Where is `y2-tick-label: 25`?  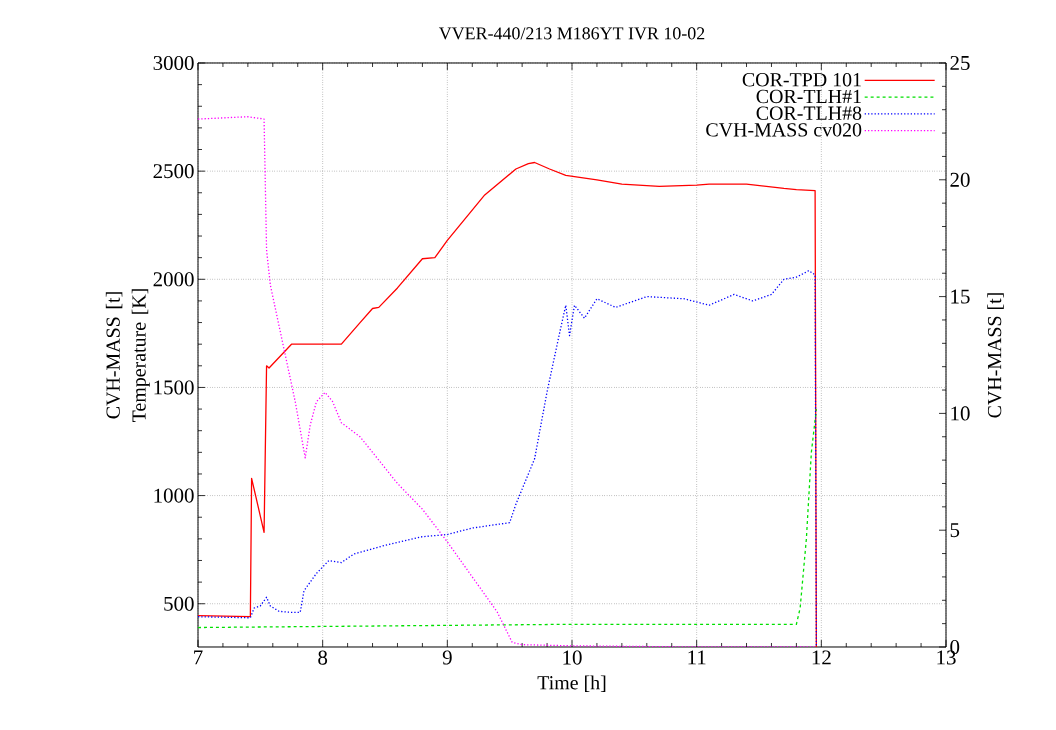
y2-tick-label: 25 is located at coordinates (960, 63).